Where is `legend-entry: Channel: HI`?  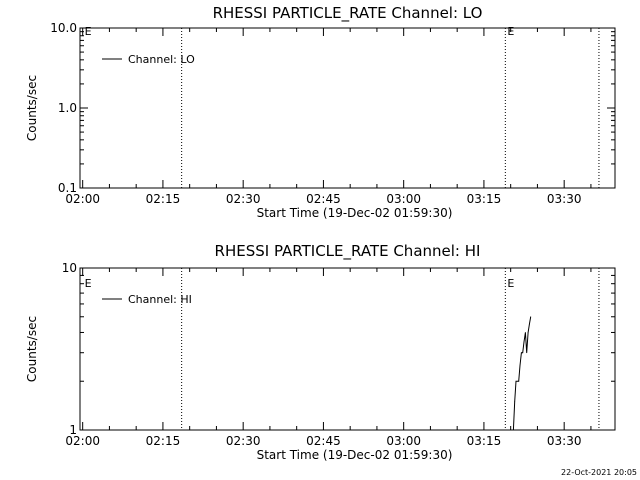 legend-entry: Channel: HI is located at coordinates (160, 299).